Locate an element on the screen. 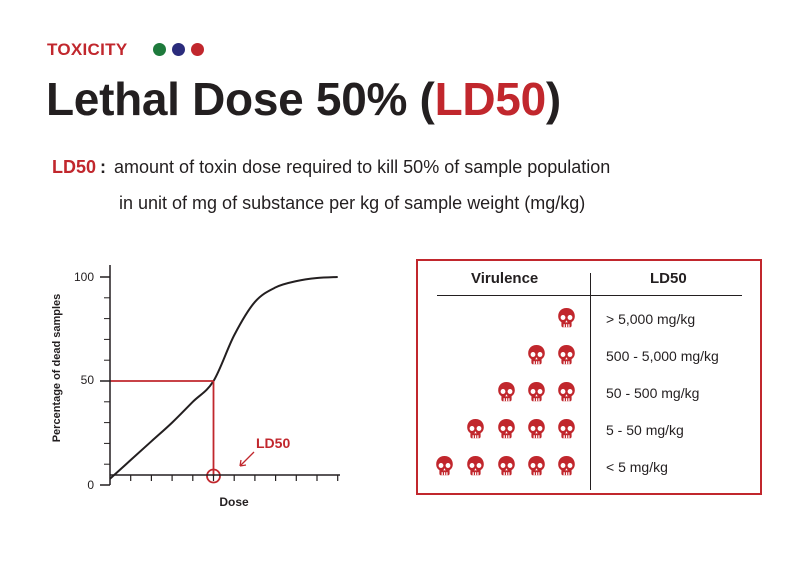  title-accent: LD50 is located at coordinates (490, 99).